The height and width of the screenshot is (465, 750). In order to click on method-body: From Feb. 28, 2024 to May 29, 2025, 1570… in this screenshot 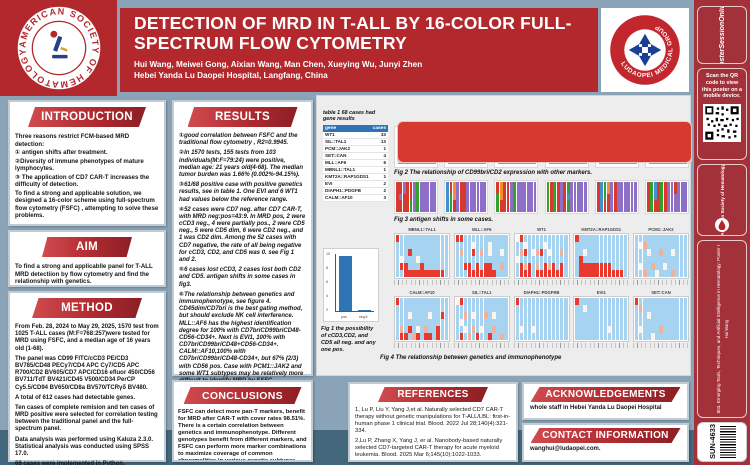, I will do `click(87, 393)`.